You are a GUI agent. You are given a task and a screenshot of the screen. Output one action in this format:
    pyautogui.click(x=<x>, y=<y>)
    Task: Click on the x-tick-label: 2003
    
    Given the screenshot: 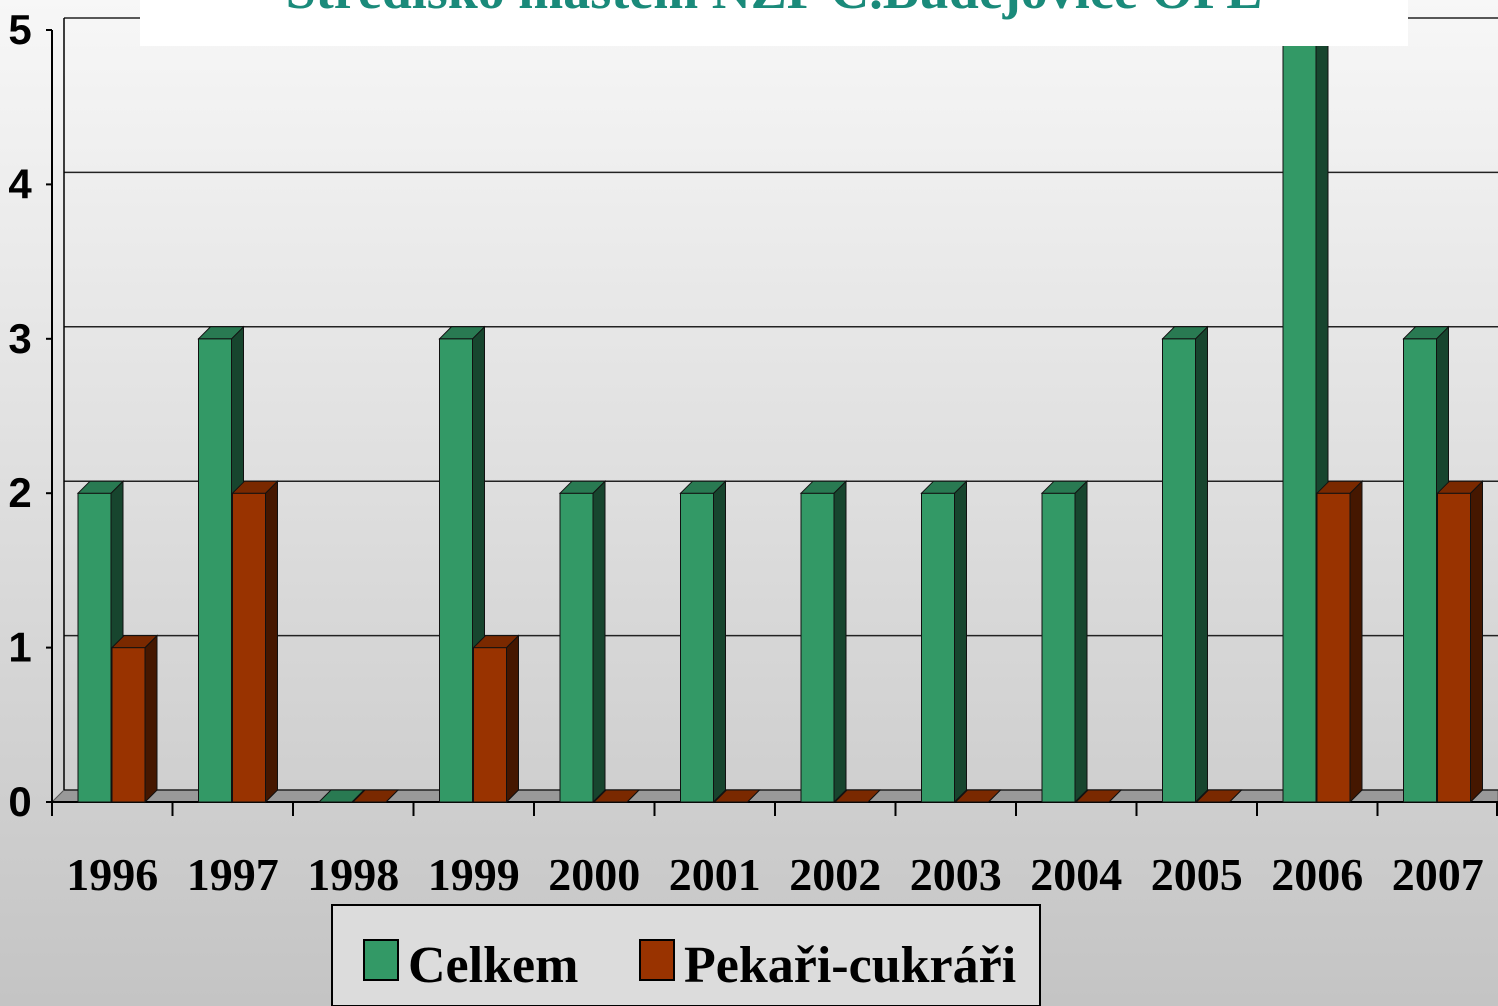 What is the action you would take?
    pyautogui.click(x=956, y=874)
    